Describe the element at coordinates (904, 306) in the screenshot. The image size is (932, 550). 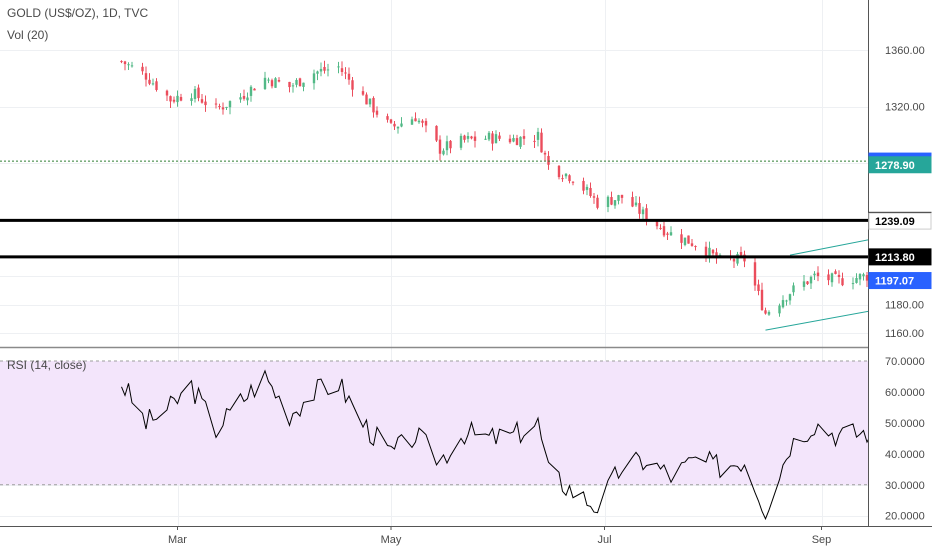
I see `price-tick-label: 1180.00` at that location.